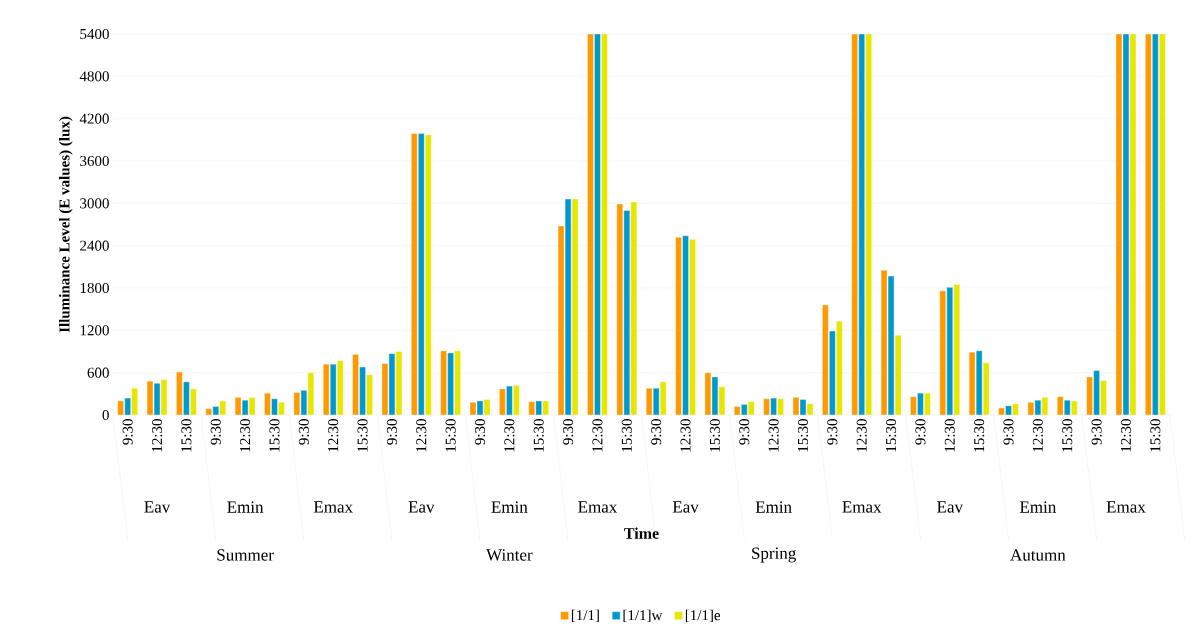  I want to click on y-tick-label: 3600, so click(94, 161).